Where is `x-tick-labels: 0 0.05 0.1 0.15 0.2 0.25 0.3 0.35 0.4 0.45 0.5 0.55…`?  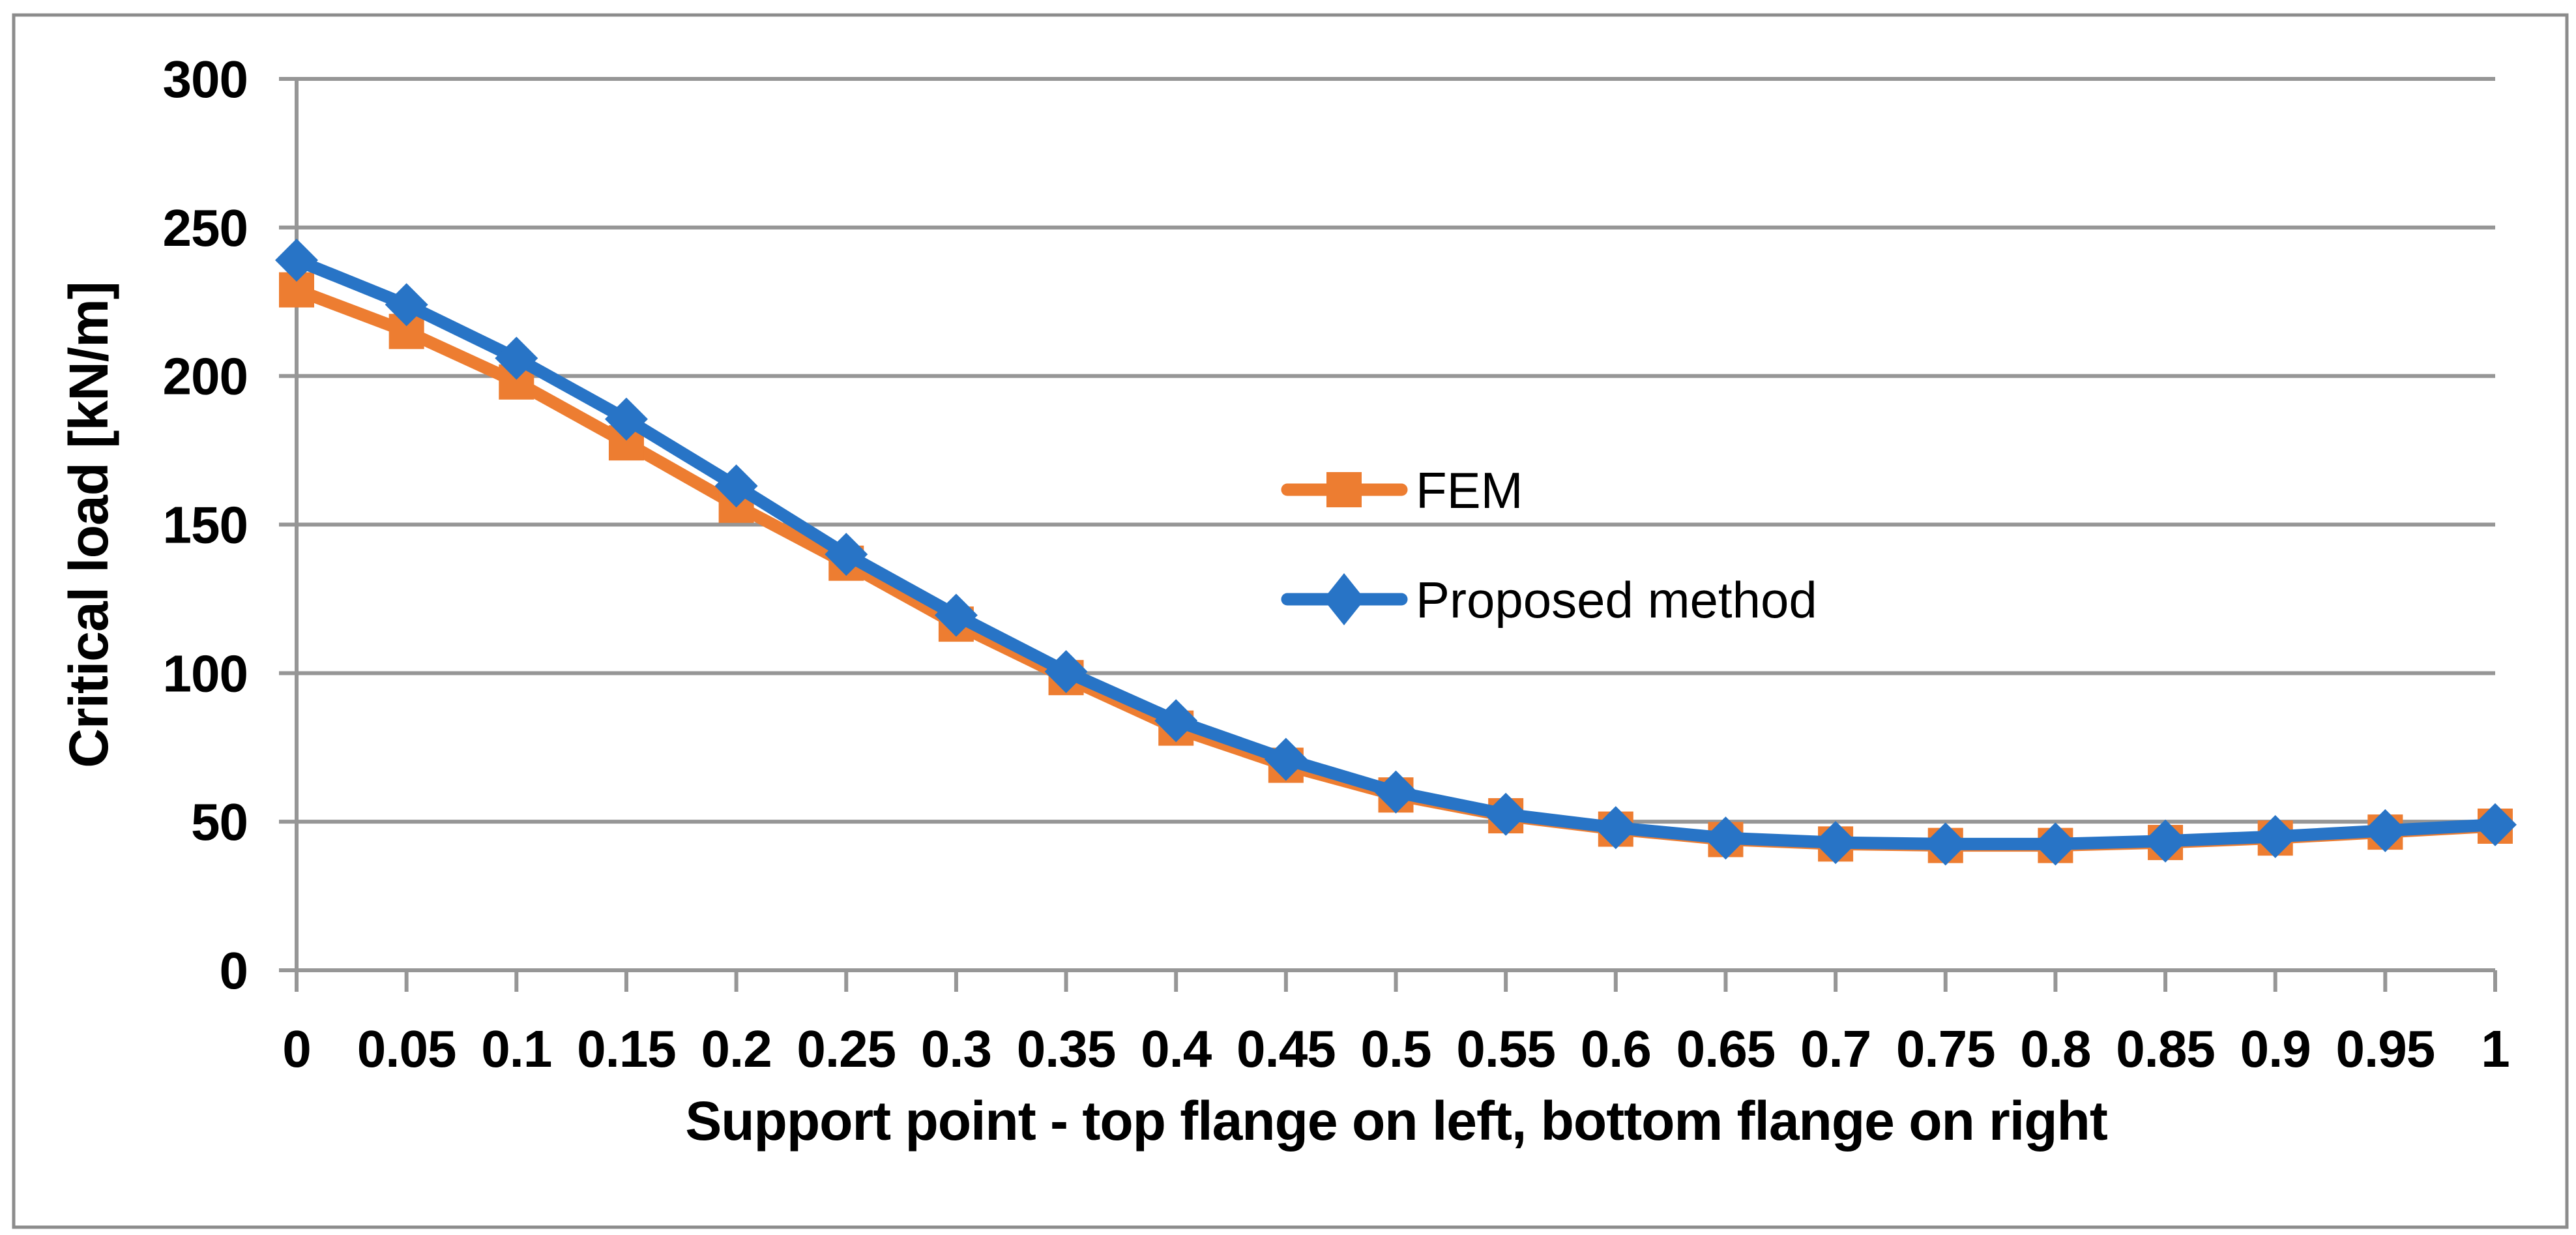 x-tick-labels: 0 0.05 0.1 0.15 0.2 0.25 0.3 0.35 0.4 0.45 0.5 0.55… is located at coordinates (1396, 1049).